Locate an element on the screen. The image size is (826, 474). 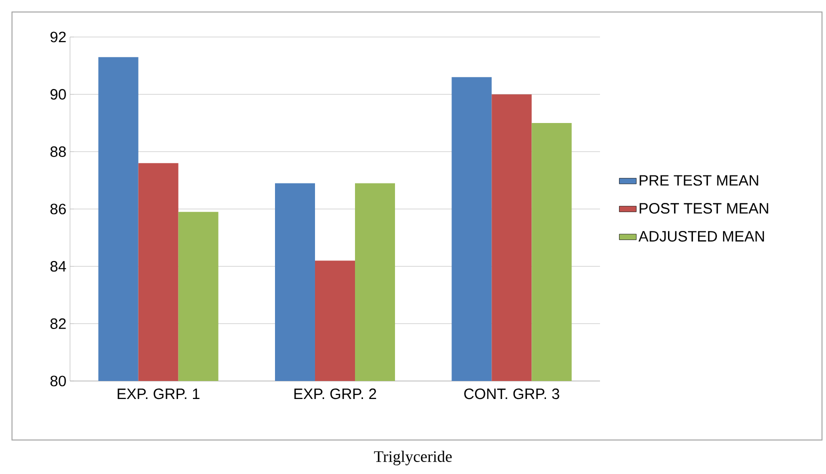
text: Triglyceride is located at coordinates (413, 458).